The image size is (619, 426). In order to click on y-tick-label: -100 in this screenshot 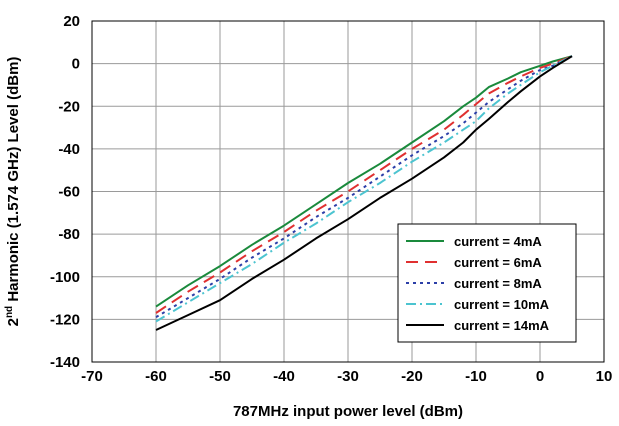, I will do `click(65, 277)`.